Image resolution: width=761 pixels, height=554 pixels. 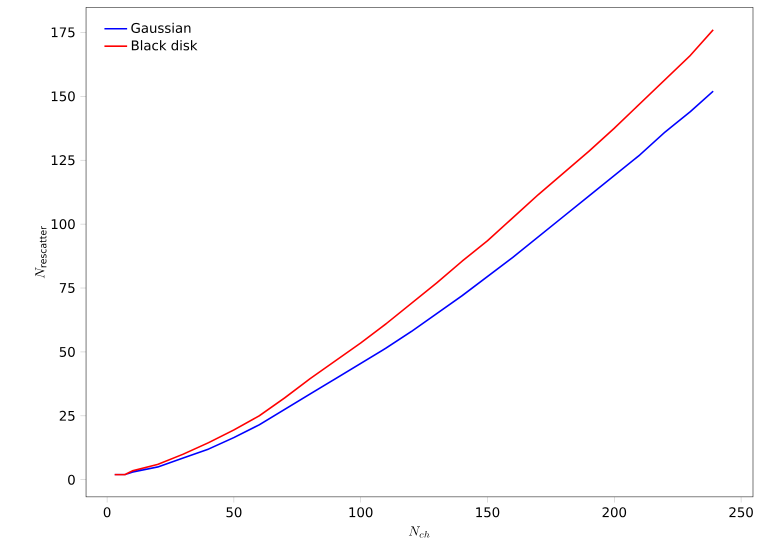 What do you see at coordinates (67, 351) in the screenshot?
I see `y-tick-label: 50` at bounding box center [67, 351].